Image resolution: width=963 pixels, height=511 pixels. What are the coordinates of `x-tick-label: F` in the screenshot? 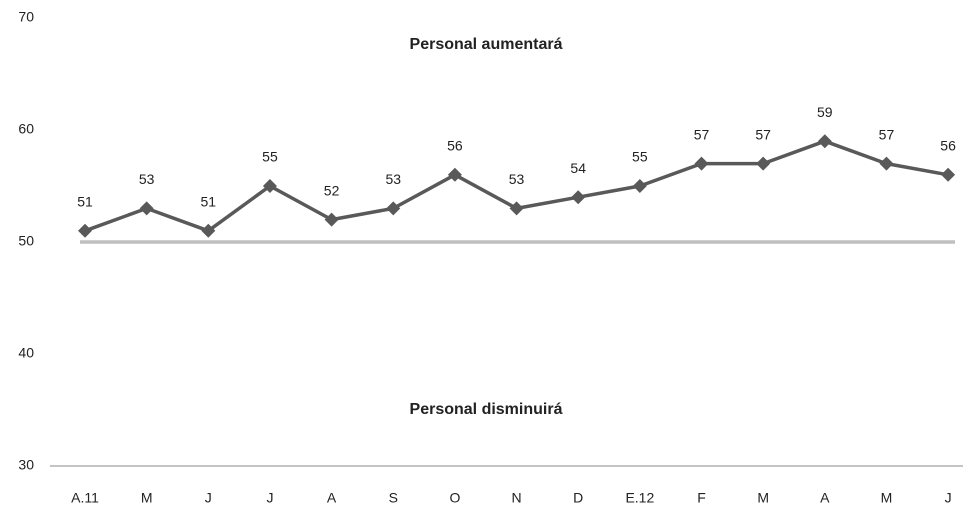 It's located at (701, 498).